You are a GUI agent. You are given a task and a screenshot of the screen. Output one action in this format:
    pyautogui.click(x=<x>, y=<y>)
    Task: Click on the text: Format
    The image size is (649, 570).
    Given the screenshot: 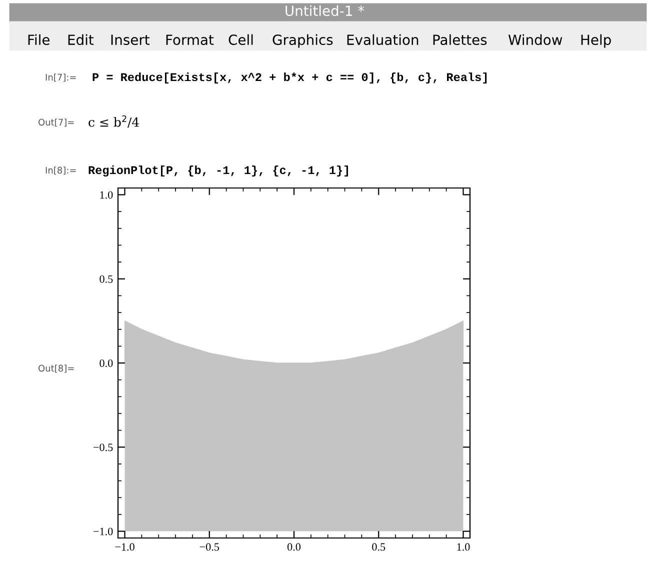 What is the action you would take?
    pyautogui.click(x=190, y=40)
    